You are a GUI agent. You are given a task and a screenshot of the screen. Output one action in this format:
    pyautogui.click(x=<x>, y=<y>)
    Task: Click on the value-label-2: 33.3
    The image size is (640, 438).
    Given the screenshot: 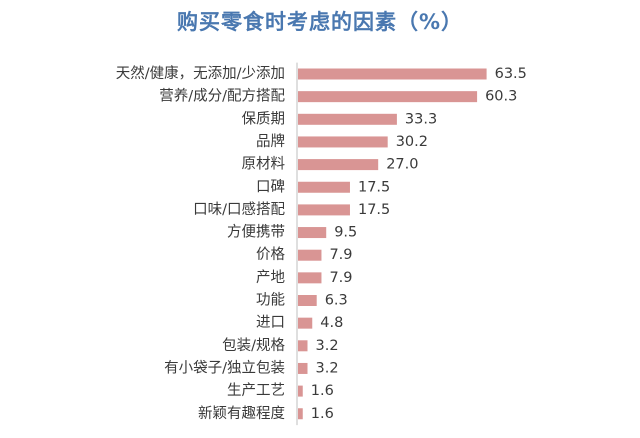 What is the action you would take?
    pyautogui.click(x=421, y=119)
    